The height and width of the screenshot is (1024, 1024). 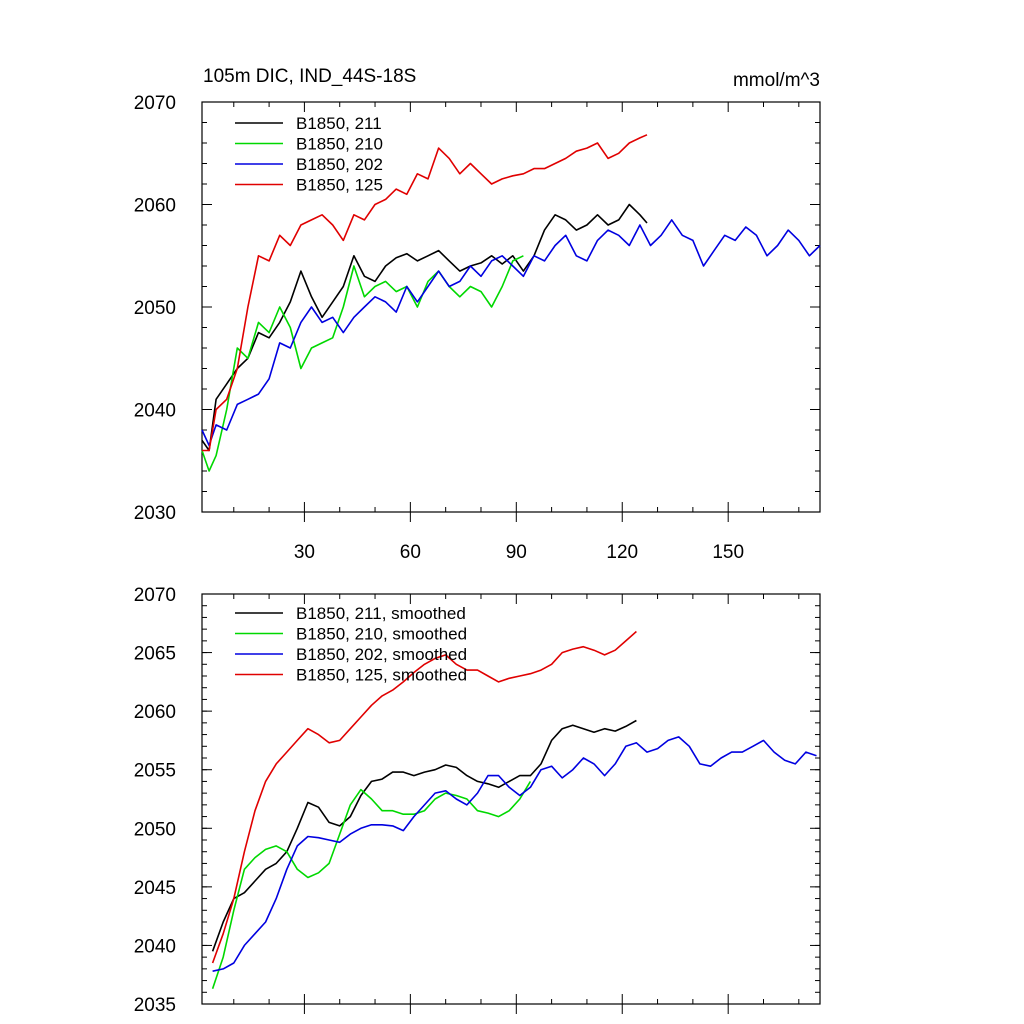 I want to click on legend-label-2: B1850, 202, so click(x=339, y=164).